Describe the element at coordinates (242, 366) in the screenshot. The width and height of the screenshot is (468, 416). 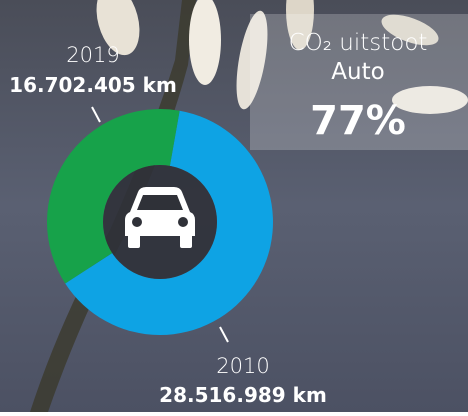
I see `category-label: 2010` at that location.